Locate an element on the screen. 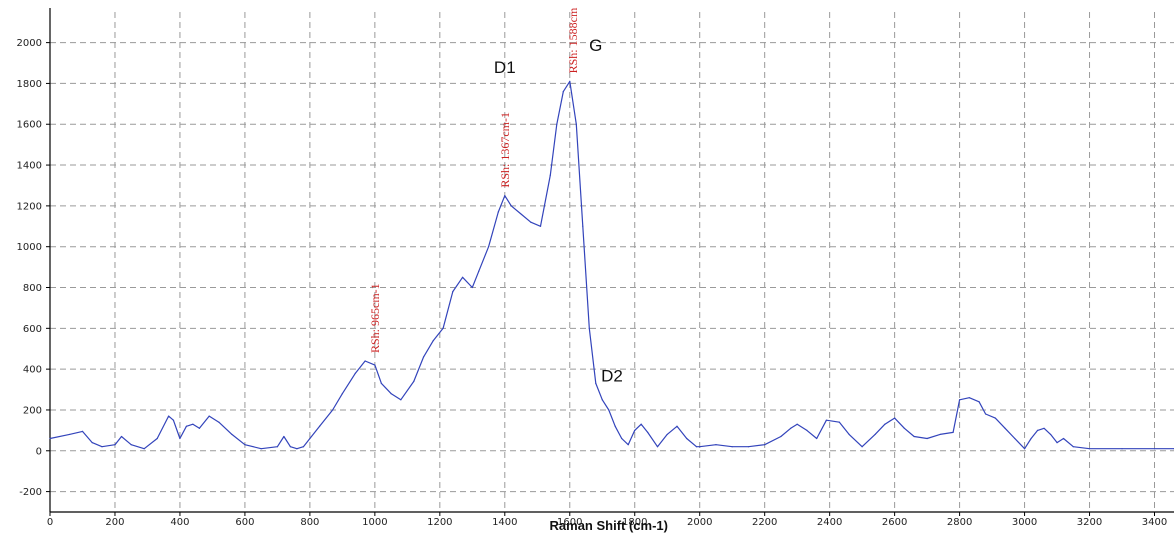 The width and height of the screenshot is (1174, 538). x-tick-label: 1400 is located at coordinates (504, 522).